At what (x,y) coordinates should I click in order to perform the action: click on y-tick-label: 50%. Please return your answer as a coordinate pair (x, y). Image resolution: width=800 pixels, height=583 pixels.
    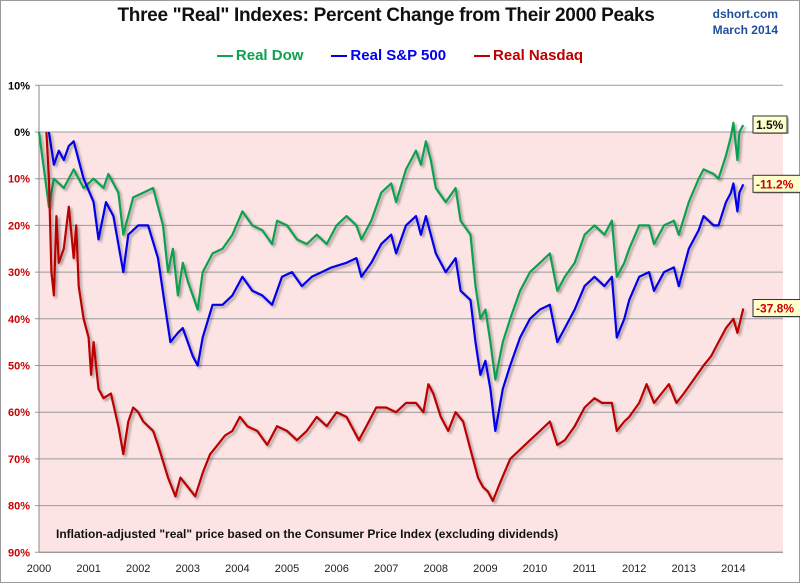
    Looking at the image, I should click on (19, 367).